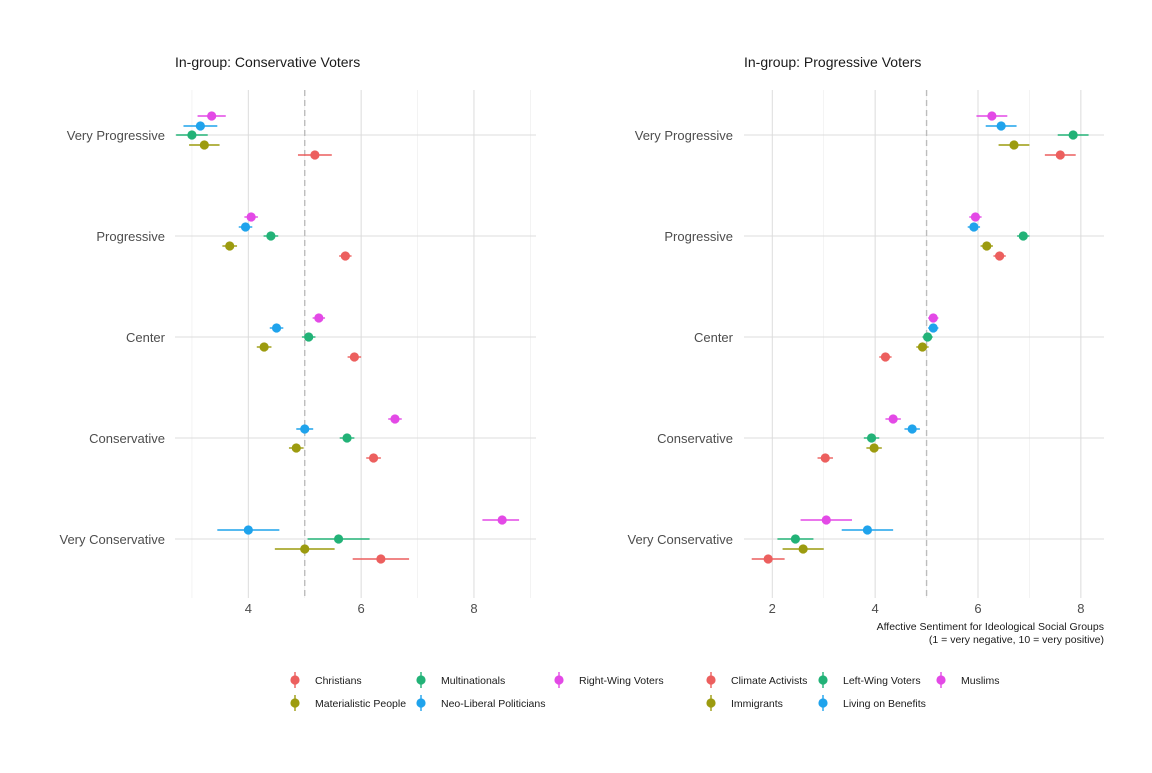  What do you see at coordinates (832, 62) in the screenshot?
I see `panel-2-title: In-group: Progressive Voters` at bounding box center [832, 62].